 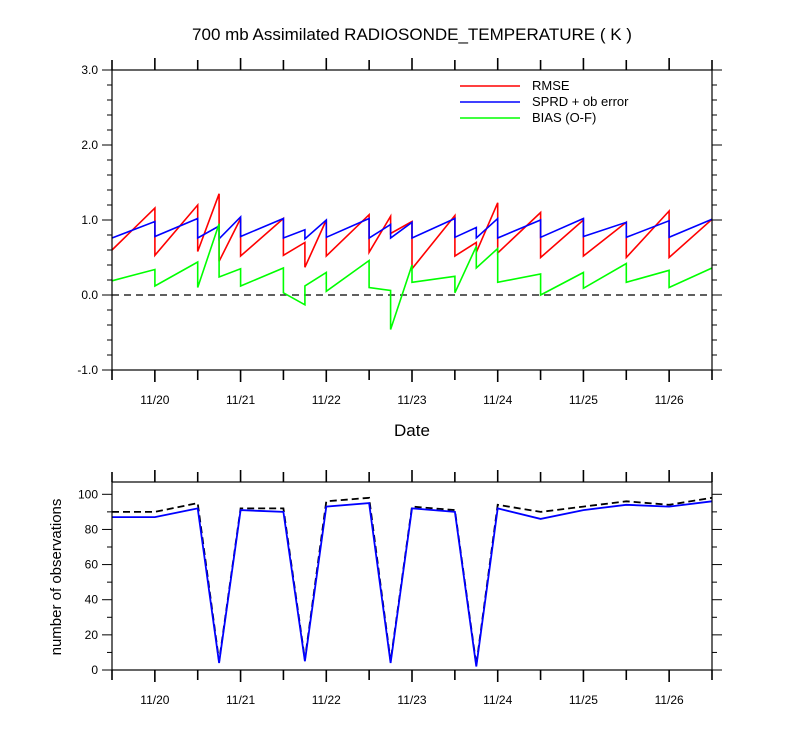 I want to click on top-series-line-bias-o-f, so click(x=412, y=276).